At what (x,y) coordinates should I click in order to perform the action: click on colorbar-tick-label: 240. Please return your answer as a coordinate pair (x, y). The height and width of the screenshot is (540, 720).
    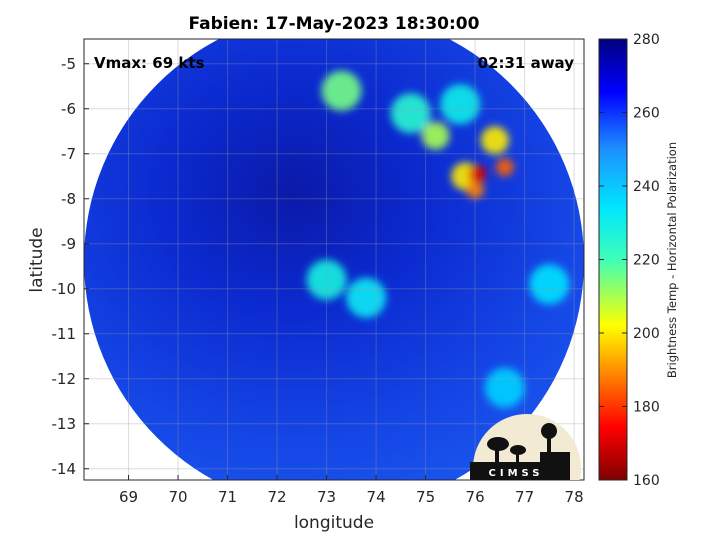
    Looking at the image, I should click on (646, 187).